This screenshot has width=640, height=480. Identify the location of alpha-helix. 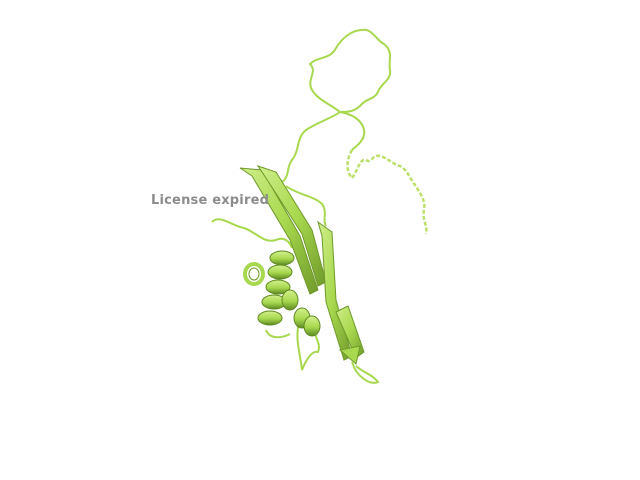
(276, 288).